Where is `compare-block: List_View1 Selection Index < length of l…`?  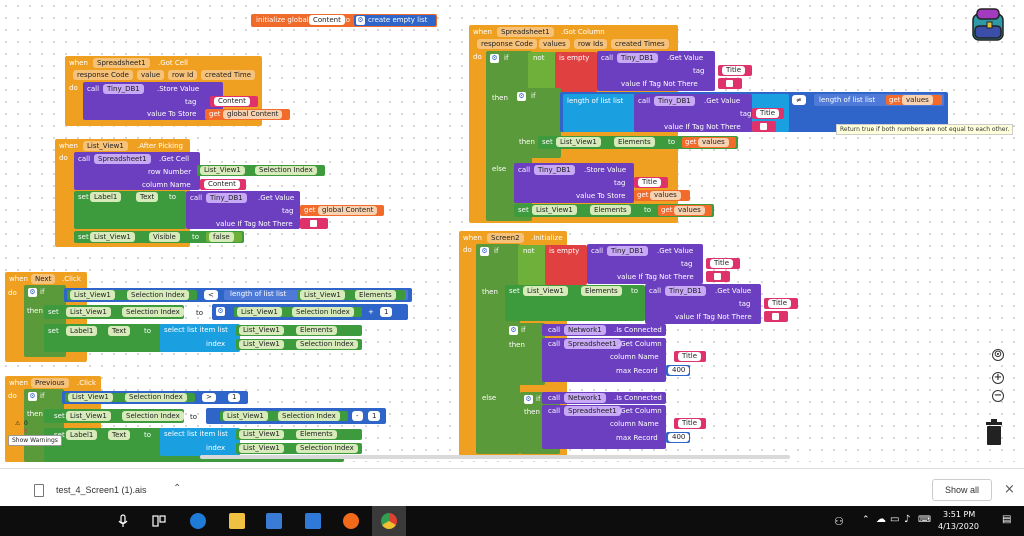
compare-block: List_View1 Selection Index < length of l… is located at coordinates (238, 295).